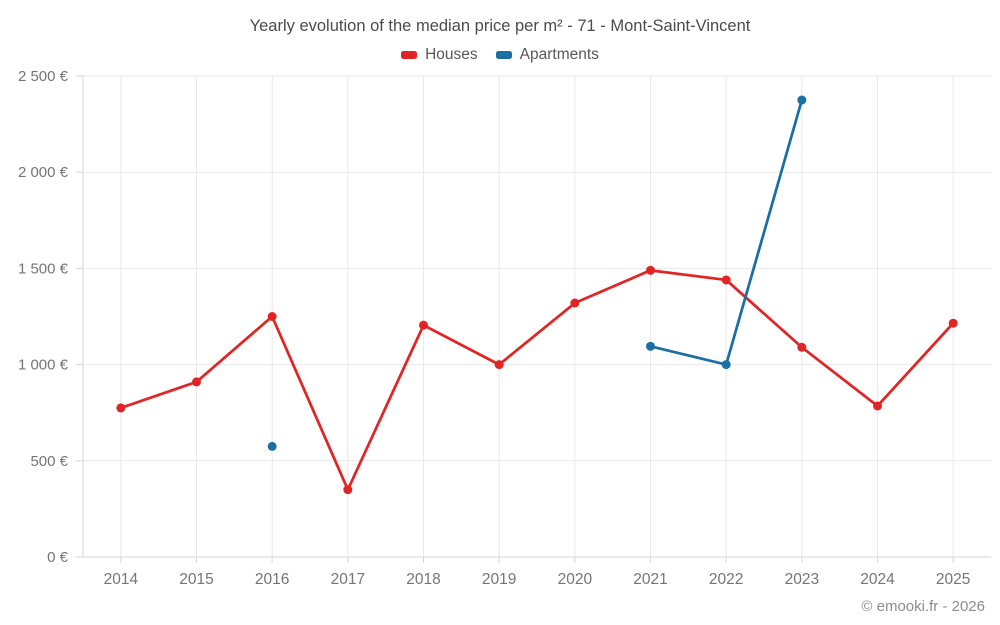 Image resolution: width=1000 pixels, height=625 pixels. What do you see at coordinates (121, 579) in the screenshot?
I see `x-tick-label: 2014` at bounding box center [121, 579].